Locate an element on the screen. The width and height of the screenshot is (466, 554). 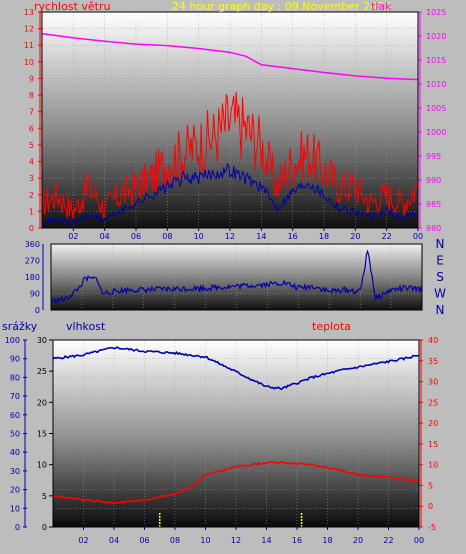
left-tick-label: 11 is located at coordinates (29, 45).